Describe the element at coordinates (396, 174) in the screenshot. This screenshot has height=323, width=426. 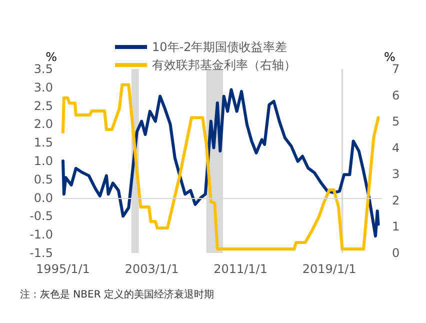
I see `y2-tick-label: 3` at that location.